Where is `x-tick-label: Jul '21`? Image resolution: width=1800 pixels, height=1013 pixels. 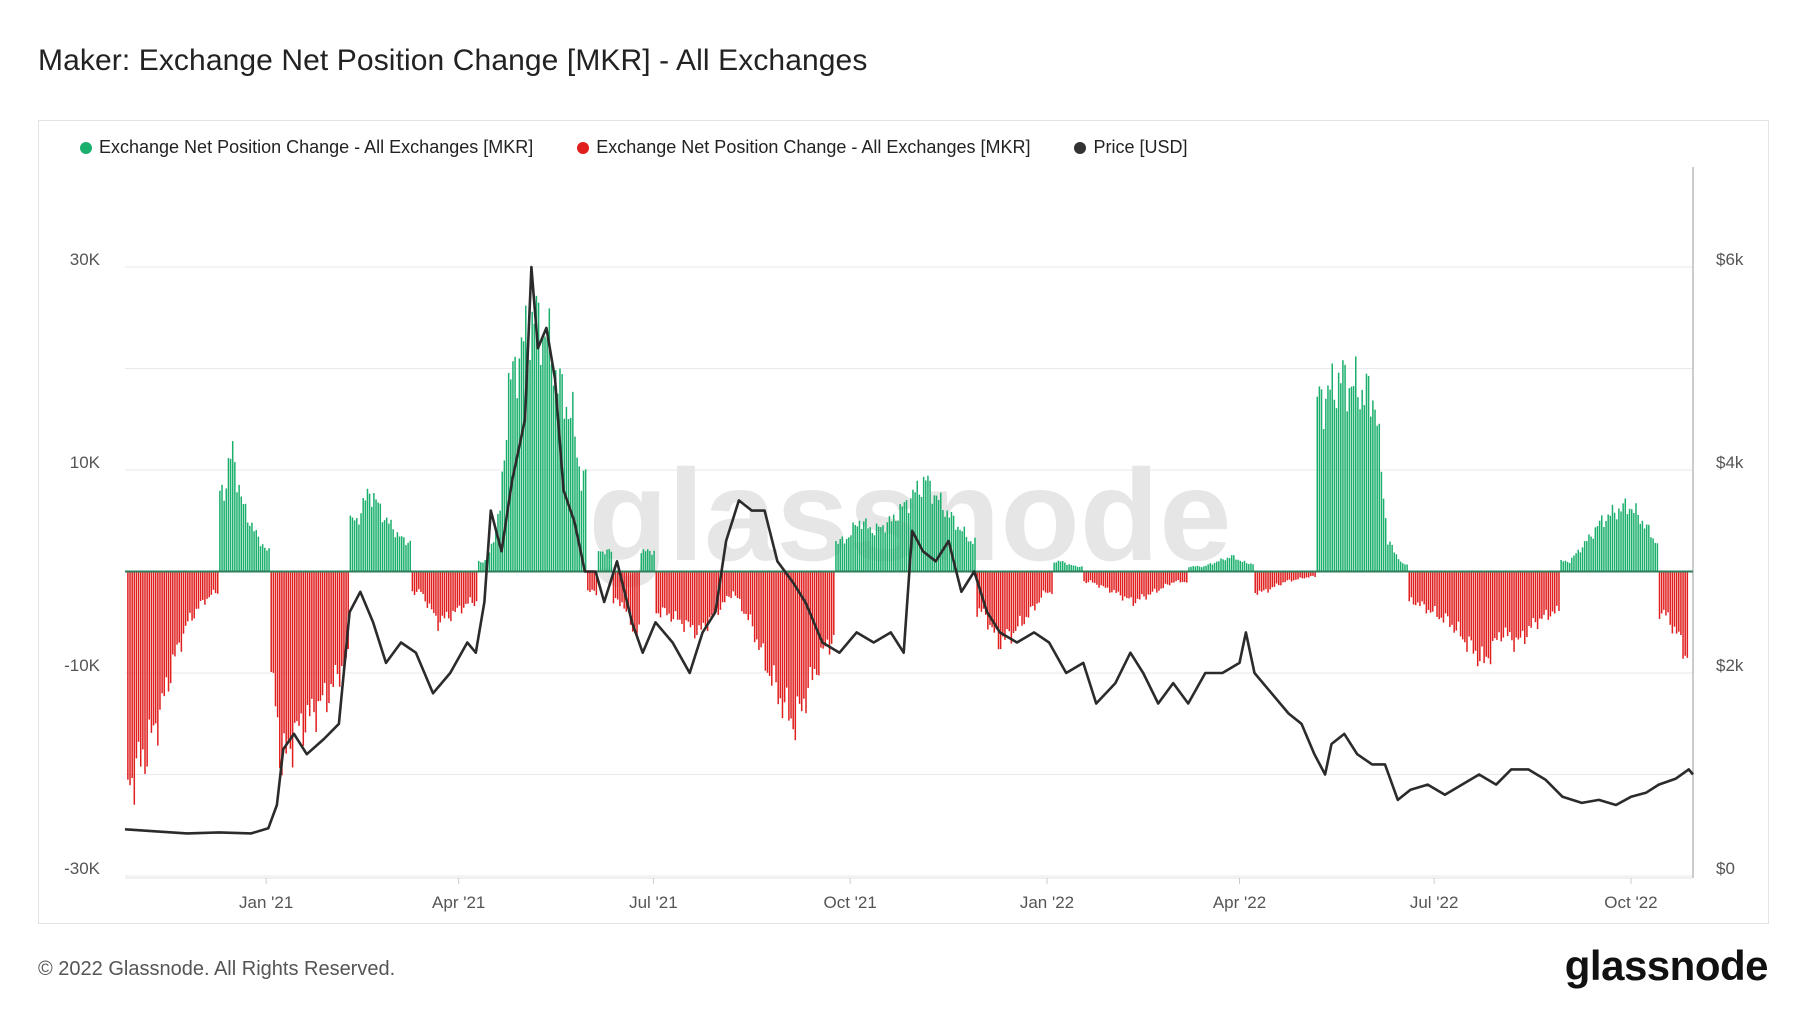 x-tick-label: Jul '21 is located at coordinates (653, 902).